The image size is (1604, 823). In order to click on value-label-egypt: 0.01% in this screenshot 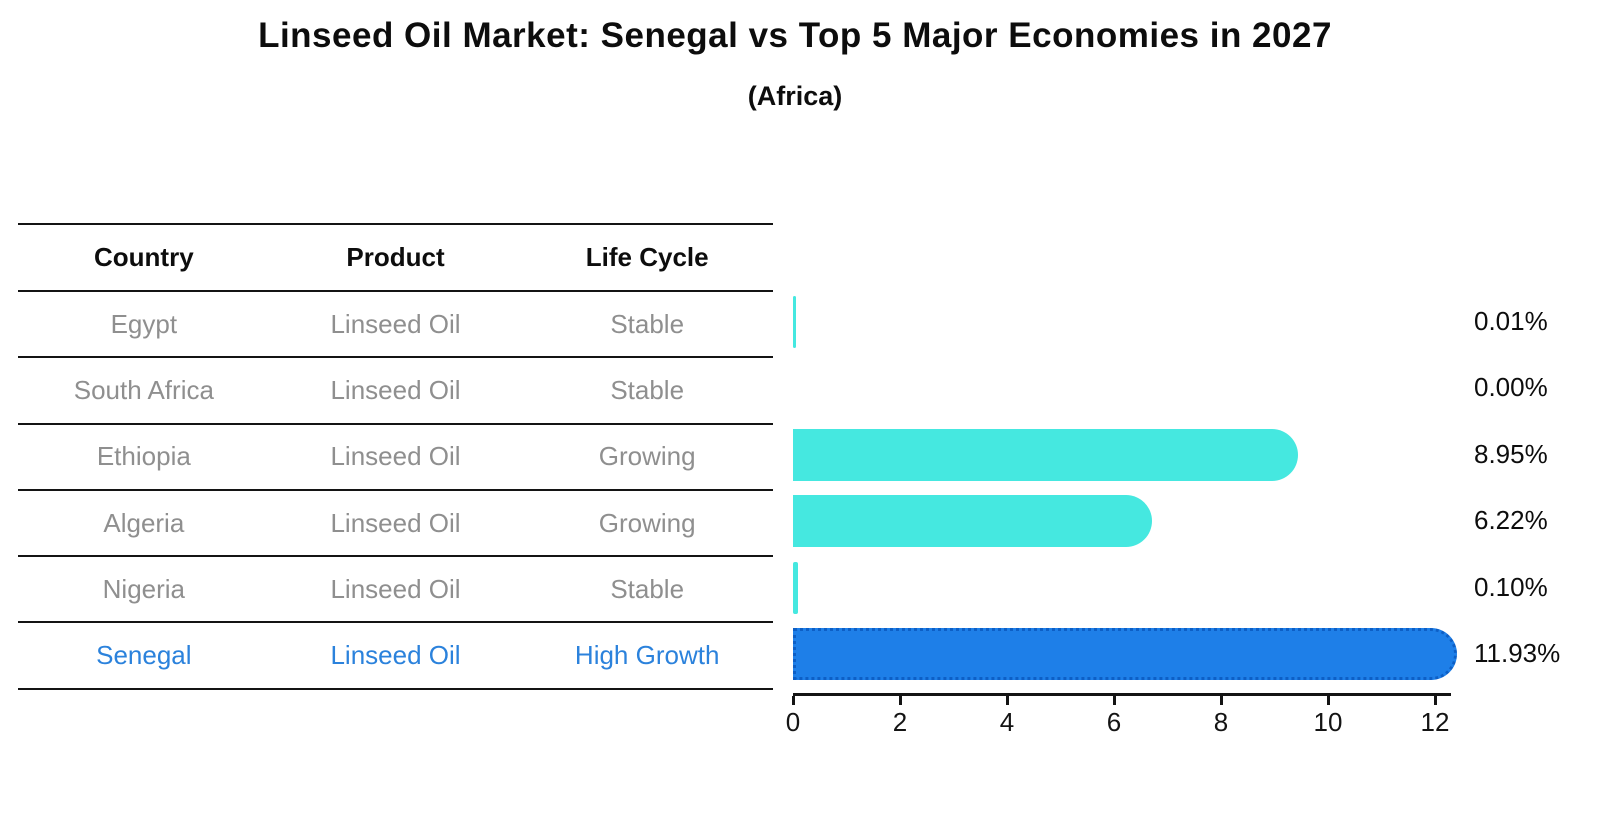, I will do `click(1511, 321)`.